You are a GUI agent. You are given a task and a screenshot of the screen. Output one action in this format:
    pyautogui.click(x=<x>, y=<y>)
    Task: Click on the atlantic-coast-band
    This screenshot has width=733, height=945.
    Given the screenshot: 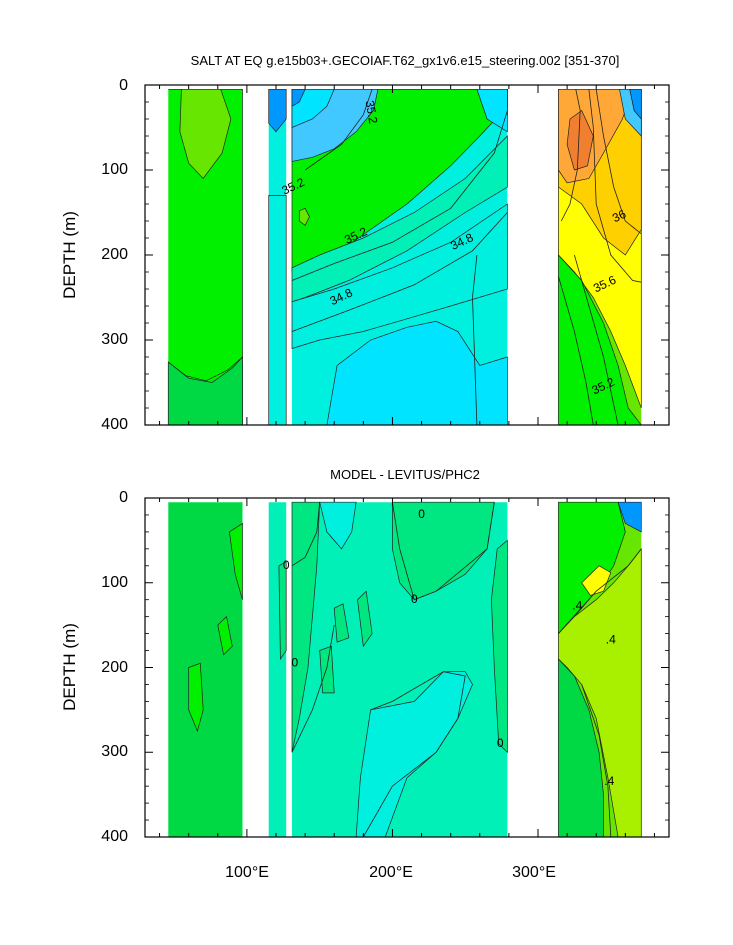 What is the action you would take?
    pyautogui.click(x=630, y=112)
    